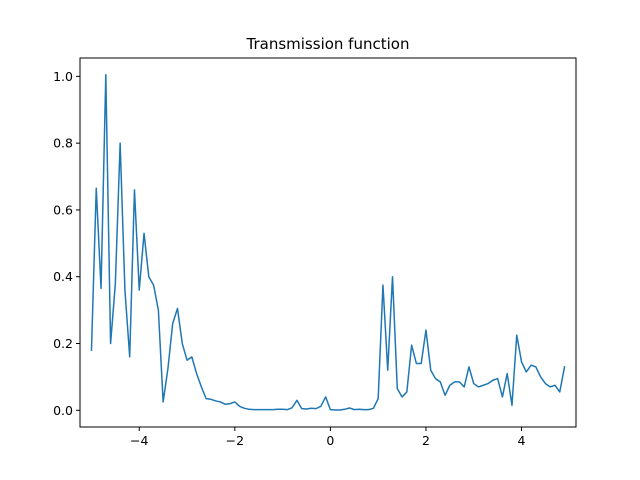 This screenshot has width=640, height=480. What do you see at coordinates (328, 44) in the screenshot?
I see `chart-title: Transmission function` at bounding box center [328, 44].